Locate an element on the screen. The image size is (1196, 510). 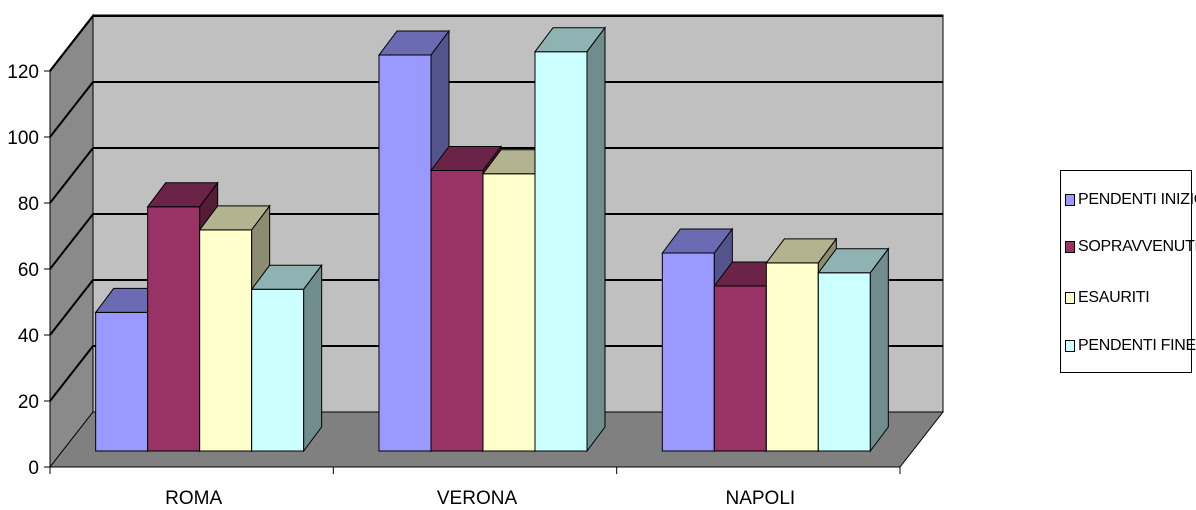
y-tick-label: 40 is located at coordinates (28, 336).